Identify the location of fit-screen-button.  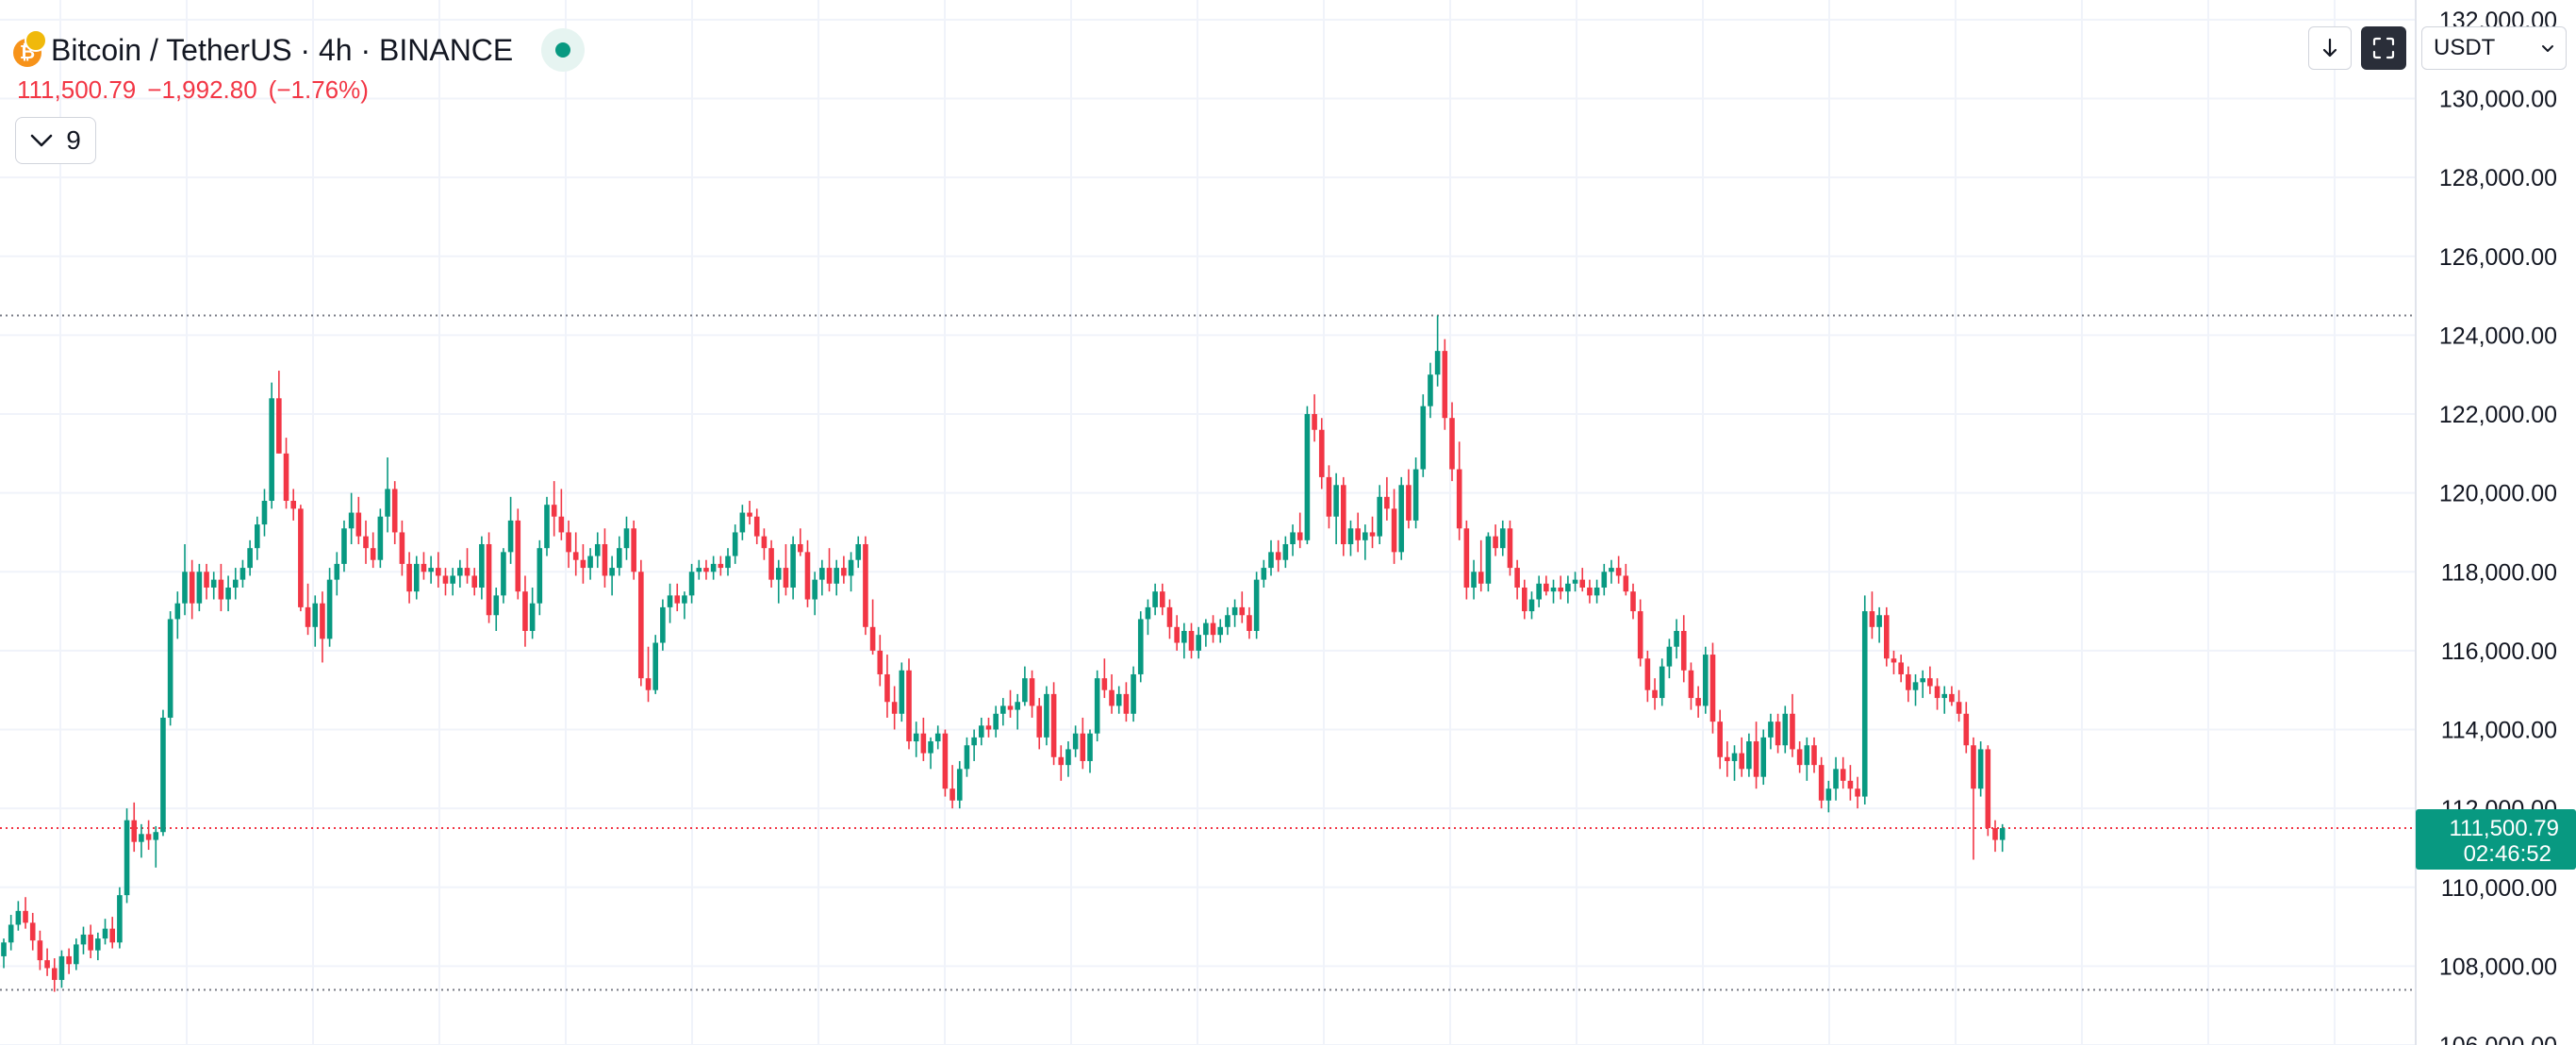
(2383, 48).